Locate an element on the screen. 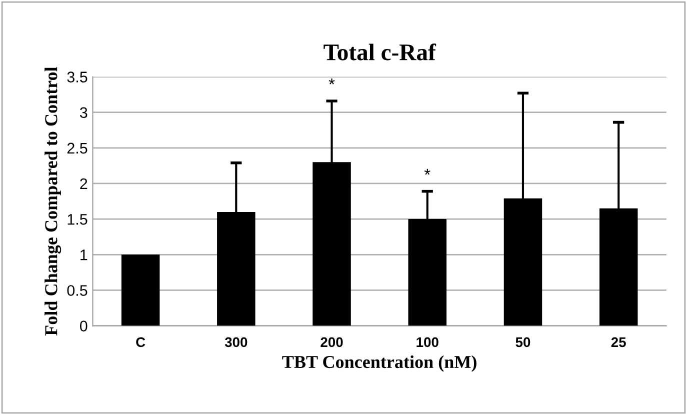 The image size is (687, 415). chart-title: Total c-Raf is located at coordinates (380, 51).